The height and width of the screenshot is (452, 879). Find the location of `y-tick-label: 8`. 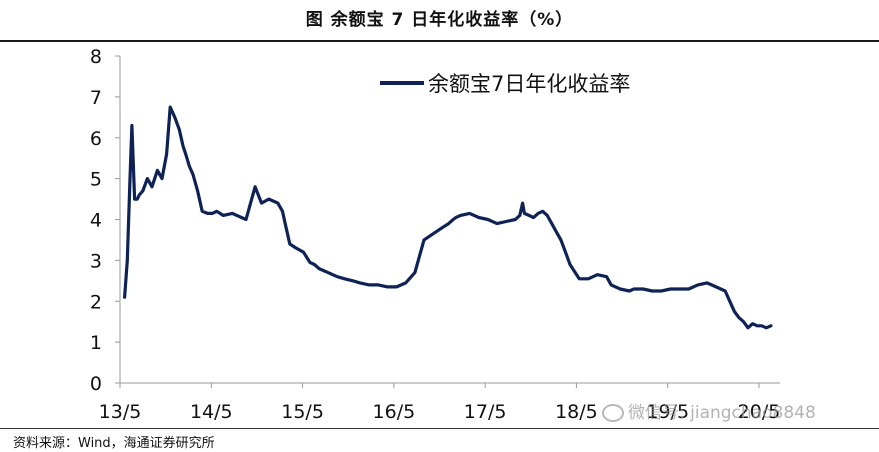

y-tick-label: 8 is located at coordinates (96, 57).